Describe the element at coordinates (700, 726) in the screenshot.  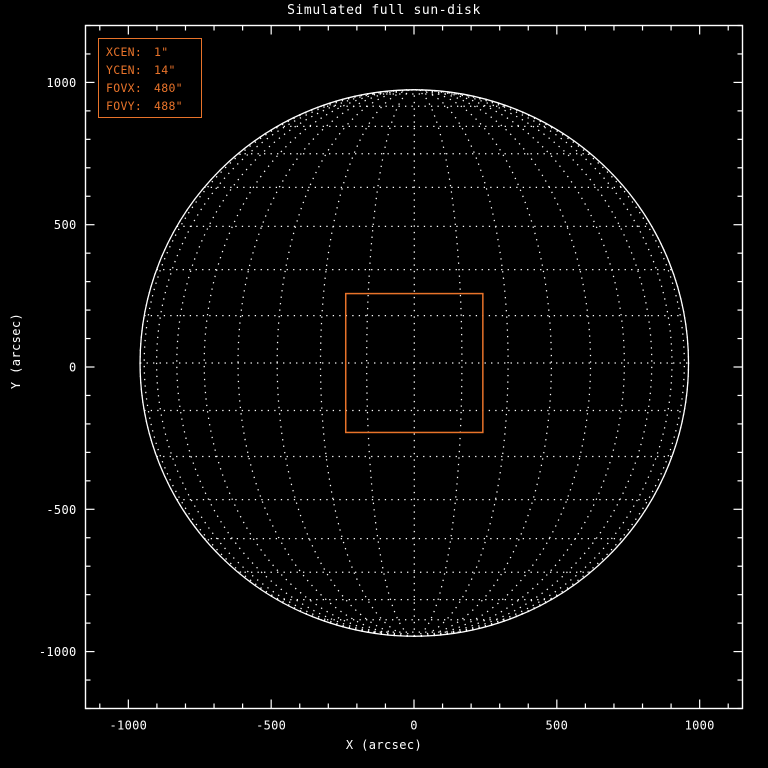
I see `x-tick-label: 1000` at that location.